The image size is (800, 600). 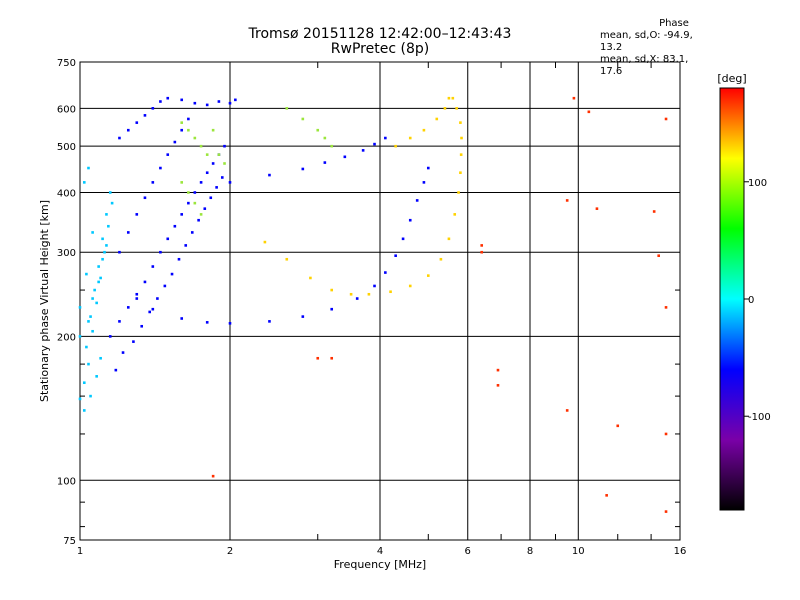 What do you see at coordinates (757, 183) in the screenshot?
I see `colorbar-tick-label: 100` at bounding box center [757, 183].